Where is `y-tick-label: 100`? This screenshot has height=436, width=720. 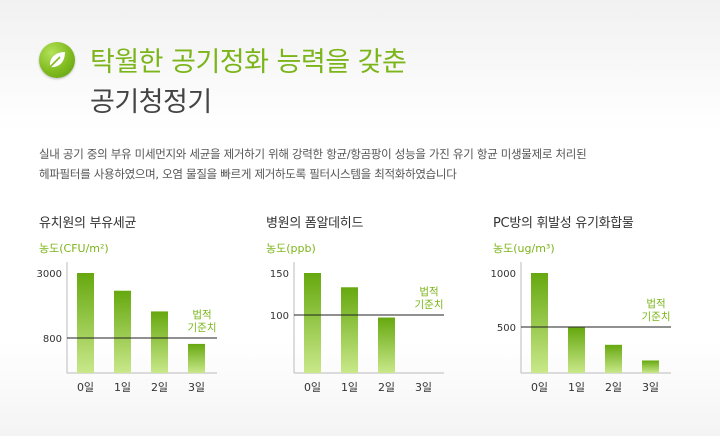 y-tick-label: 100 is located at coordinates (279, 316).